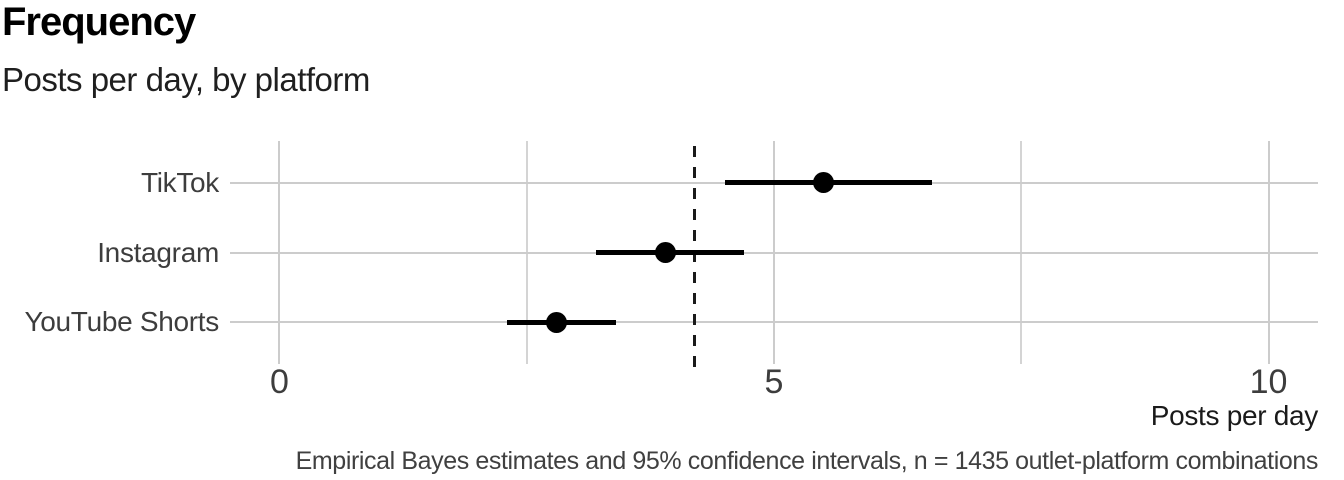  What do you see at coordinates (695, 257) in the screenshot?
I see `reference-line` at bounding box center [695, 257].